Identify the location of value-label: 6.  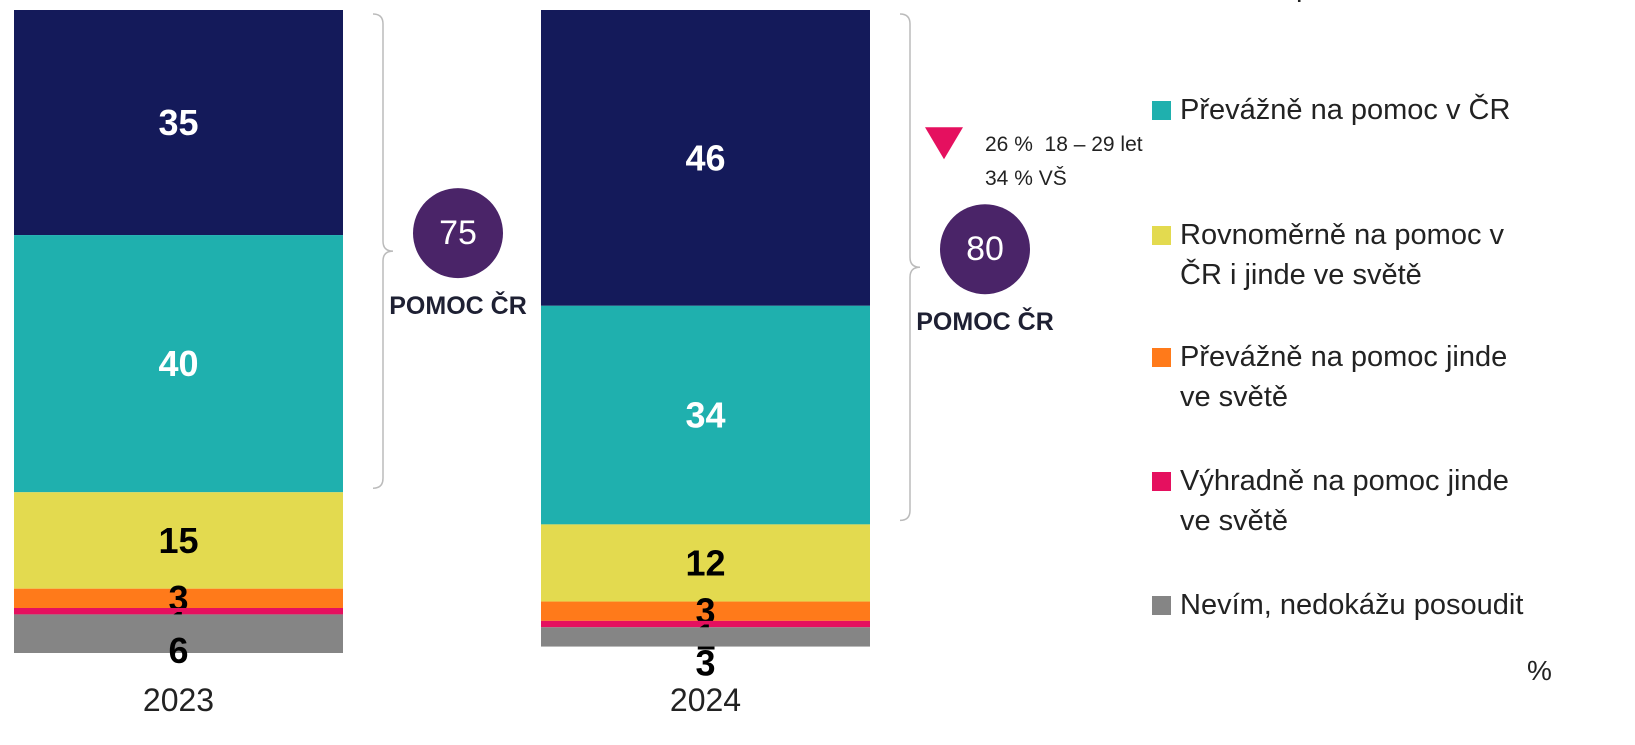
(178, 650).